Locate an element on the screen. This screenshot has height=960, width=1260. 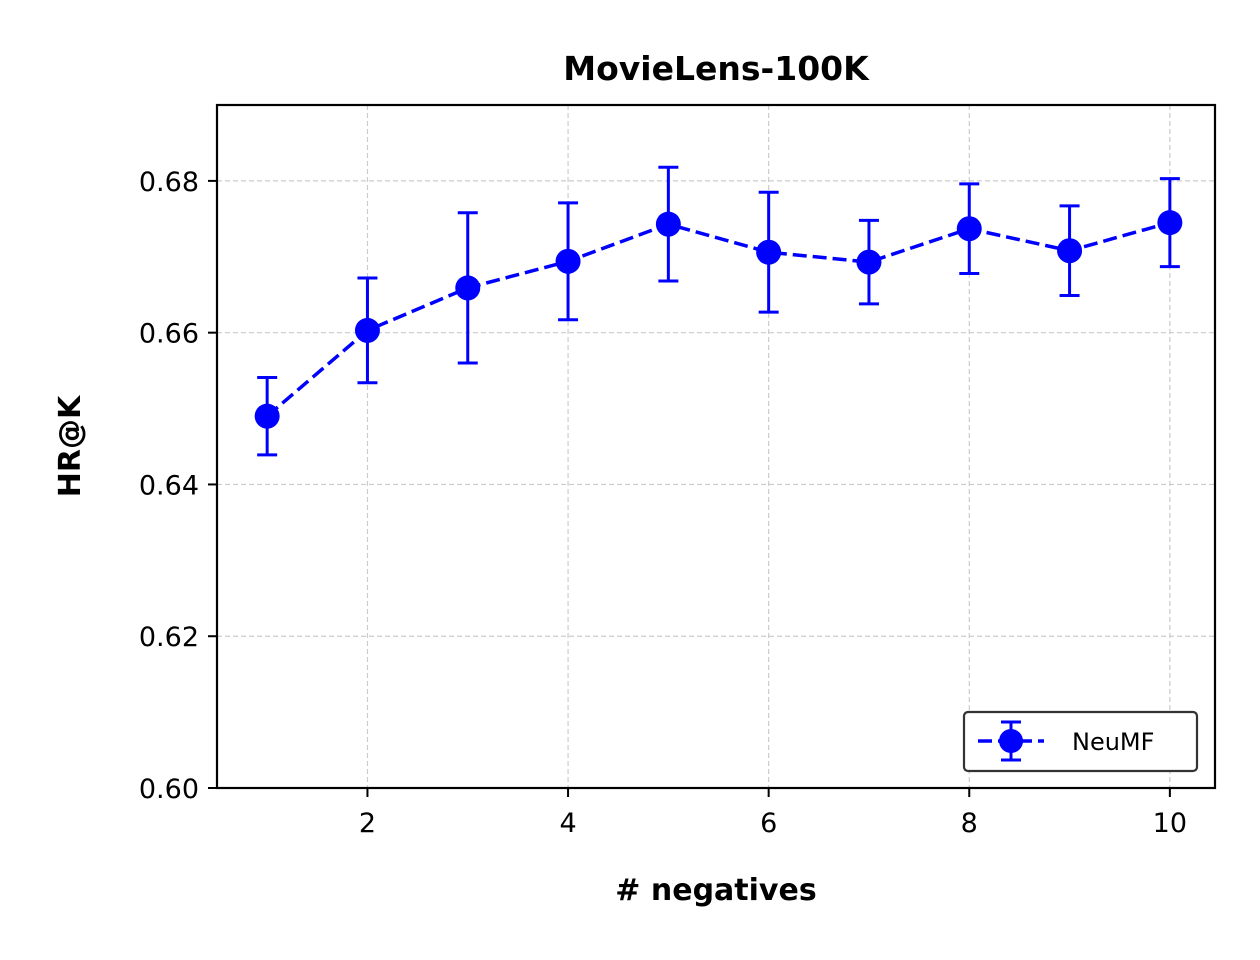
legend-marker-sample is located at coordinates (1011, 741).